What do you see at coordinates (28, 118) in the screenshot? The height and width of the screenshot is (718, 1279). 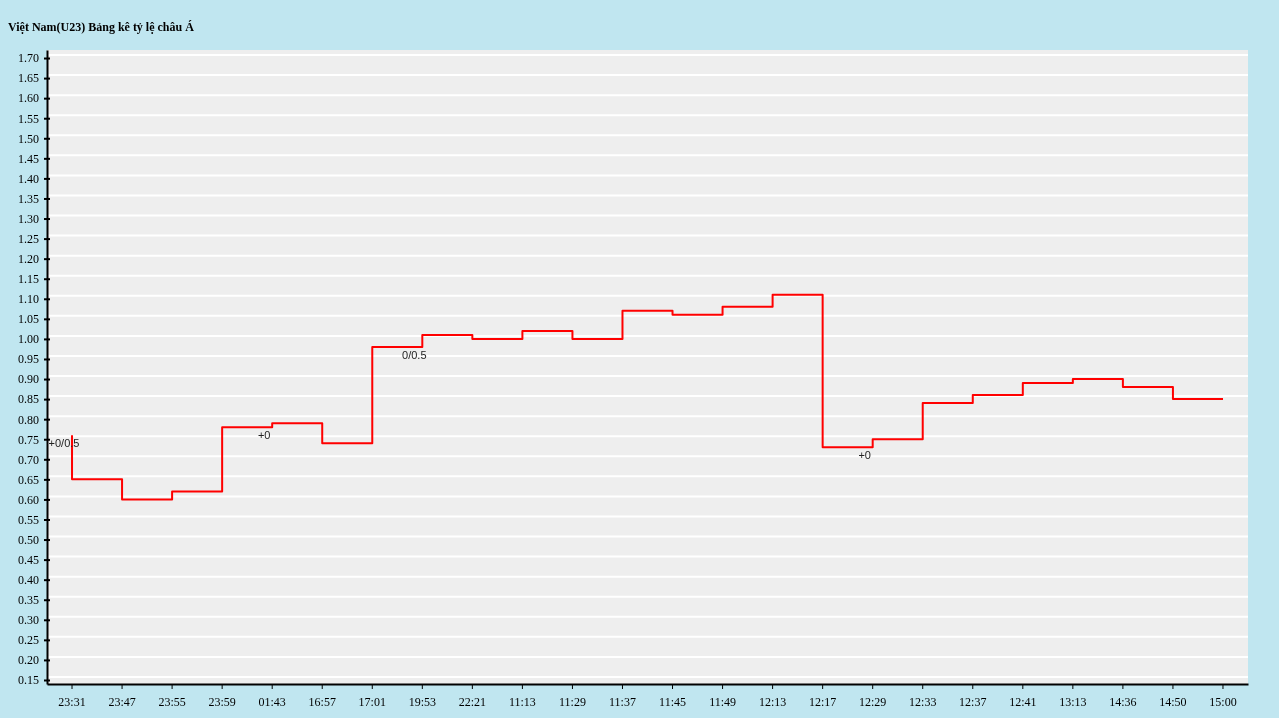 I see `y-tick-label: 1.55` at bounding box center [28, 118].